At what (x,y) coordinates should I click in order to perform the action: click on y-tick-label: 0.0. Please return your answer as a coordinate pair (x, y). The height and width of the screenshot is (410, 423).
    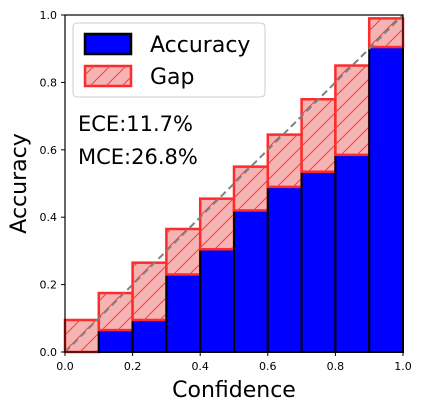
    Looking at the image, I should click on (49, 352).